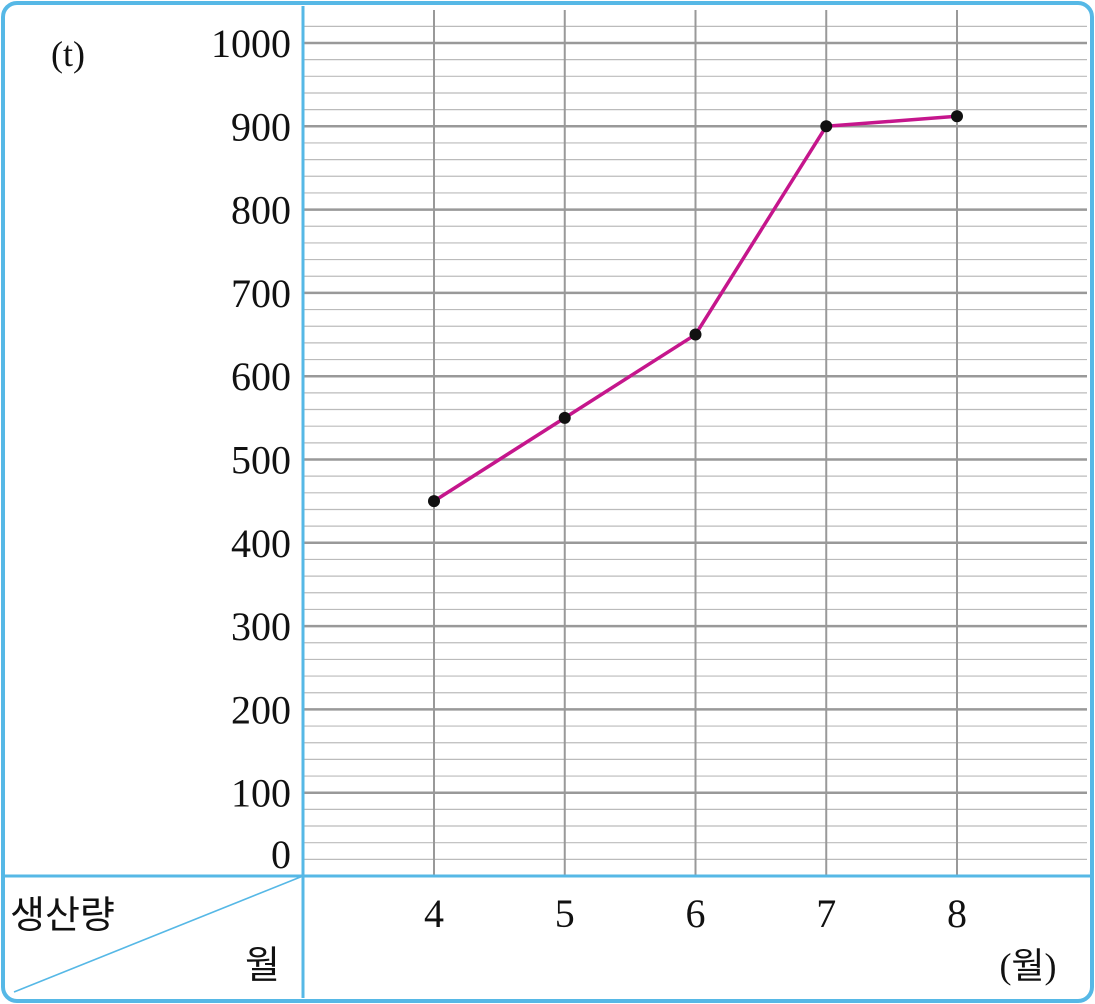 The width and height of the screenshot is (1095, 1004). Describe the element at coordinates (565, 913) in the screenshot. I see `x-tick-label: 5` at that location.